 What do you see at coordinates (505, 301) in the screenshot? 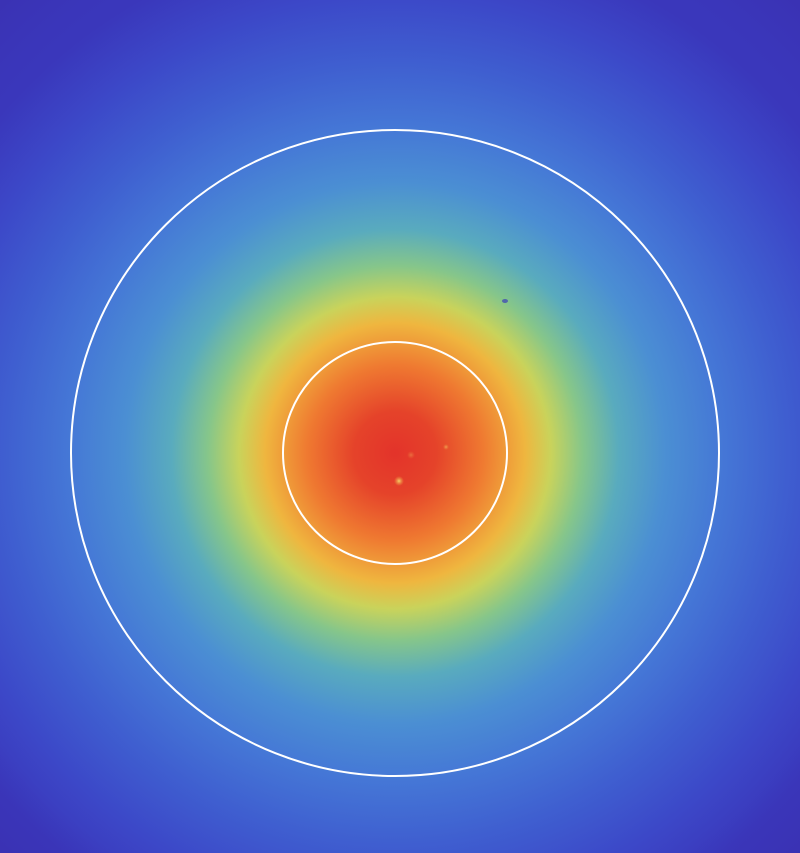
I see `dark-speck` at bounding box center [505, 301].